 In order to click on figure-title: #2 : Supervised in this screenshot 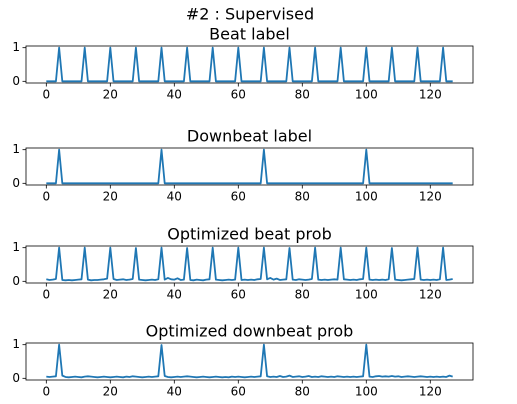, I will do `click(250, 14)`.